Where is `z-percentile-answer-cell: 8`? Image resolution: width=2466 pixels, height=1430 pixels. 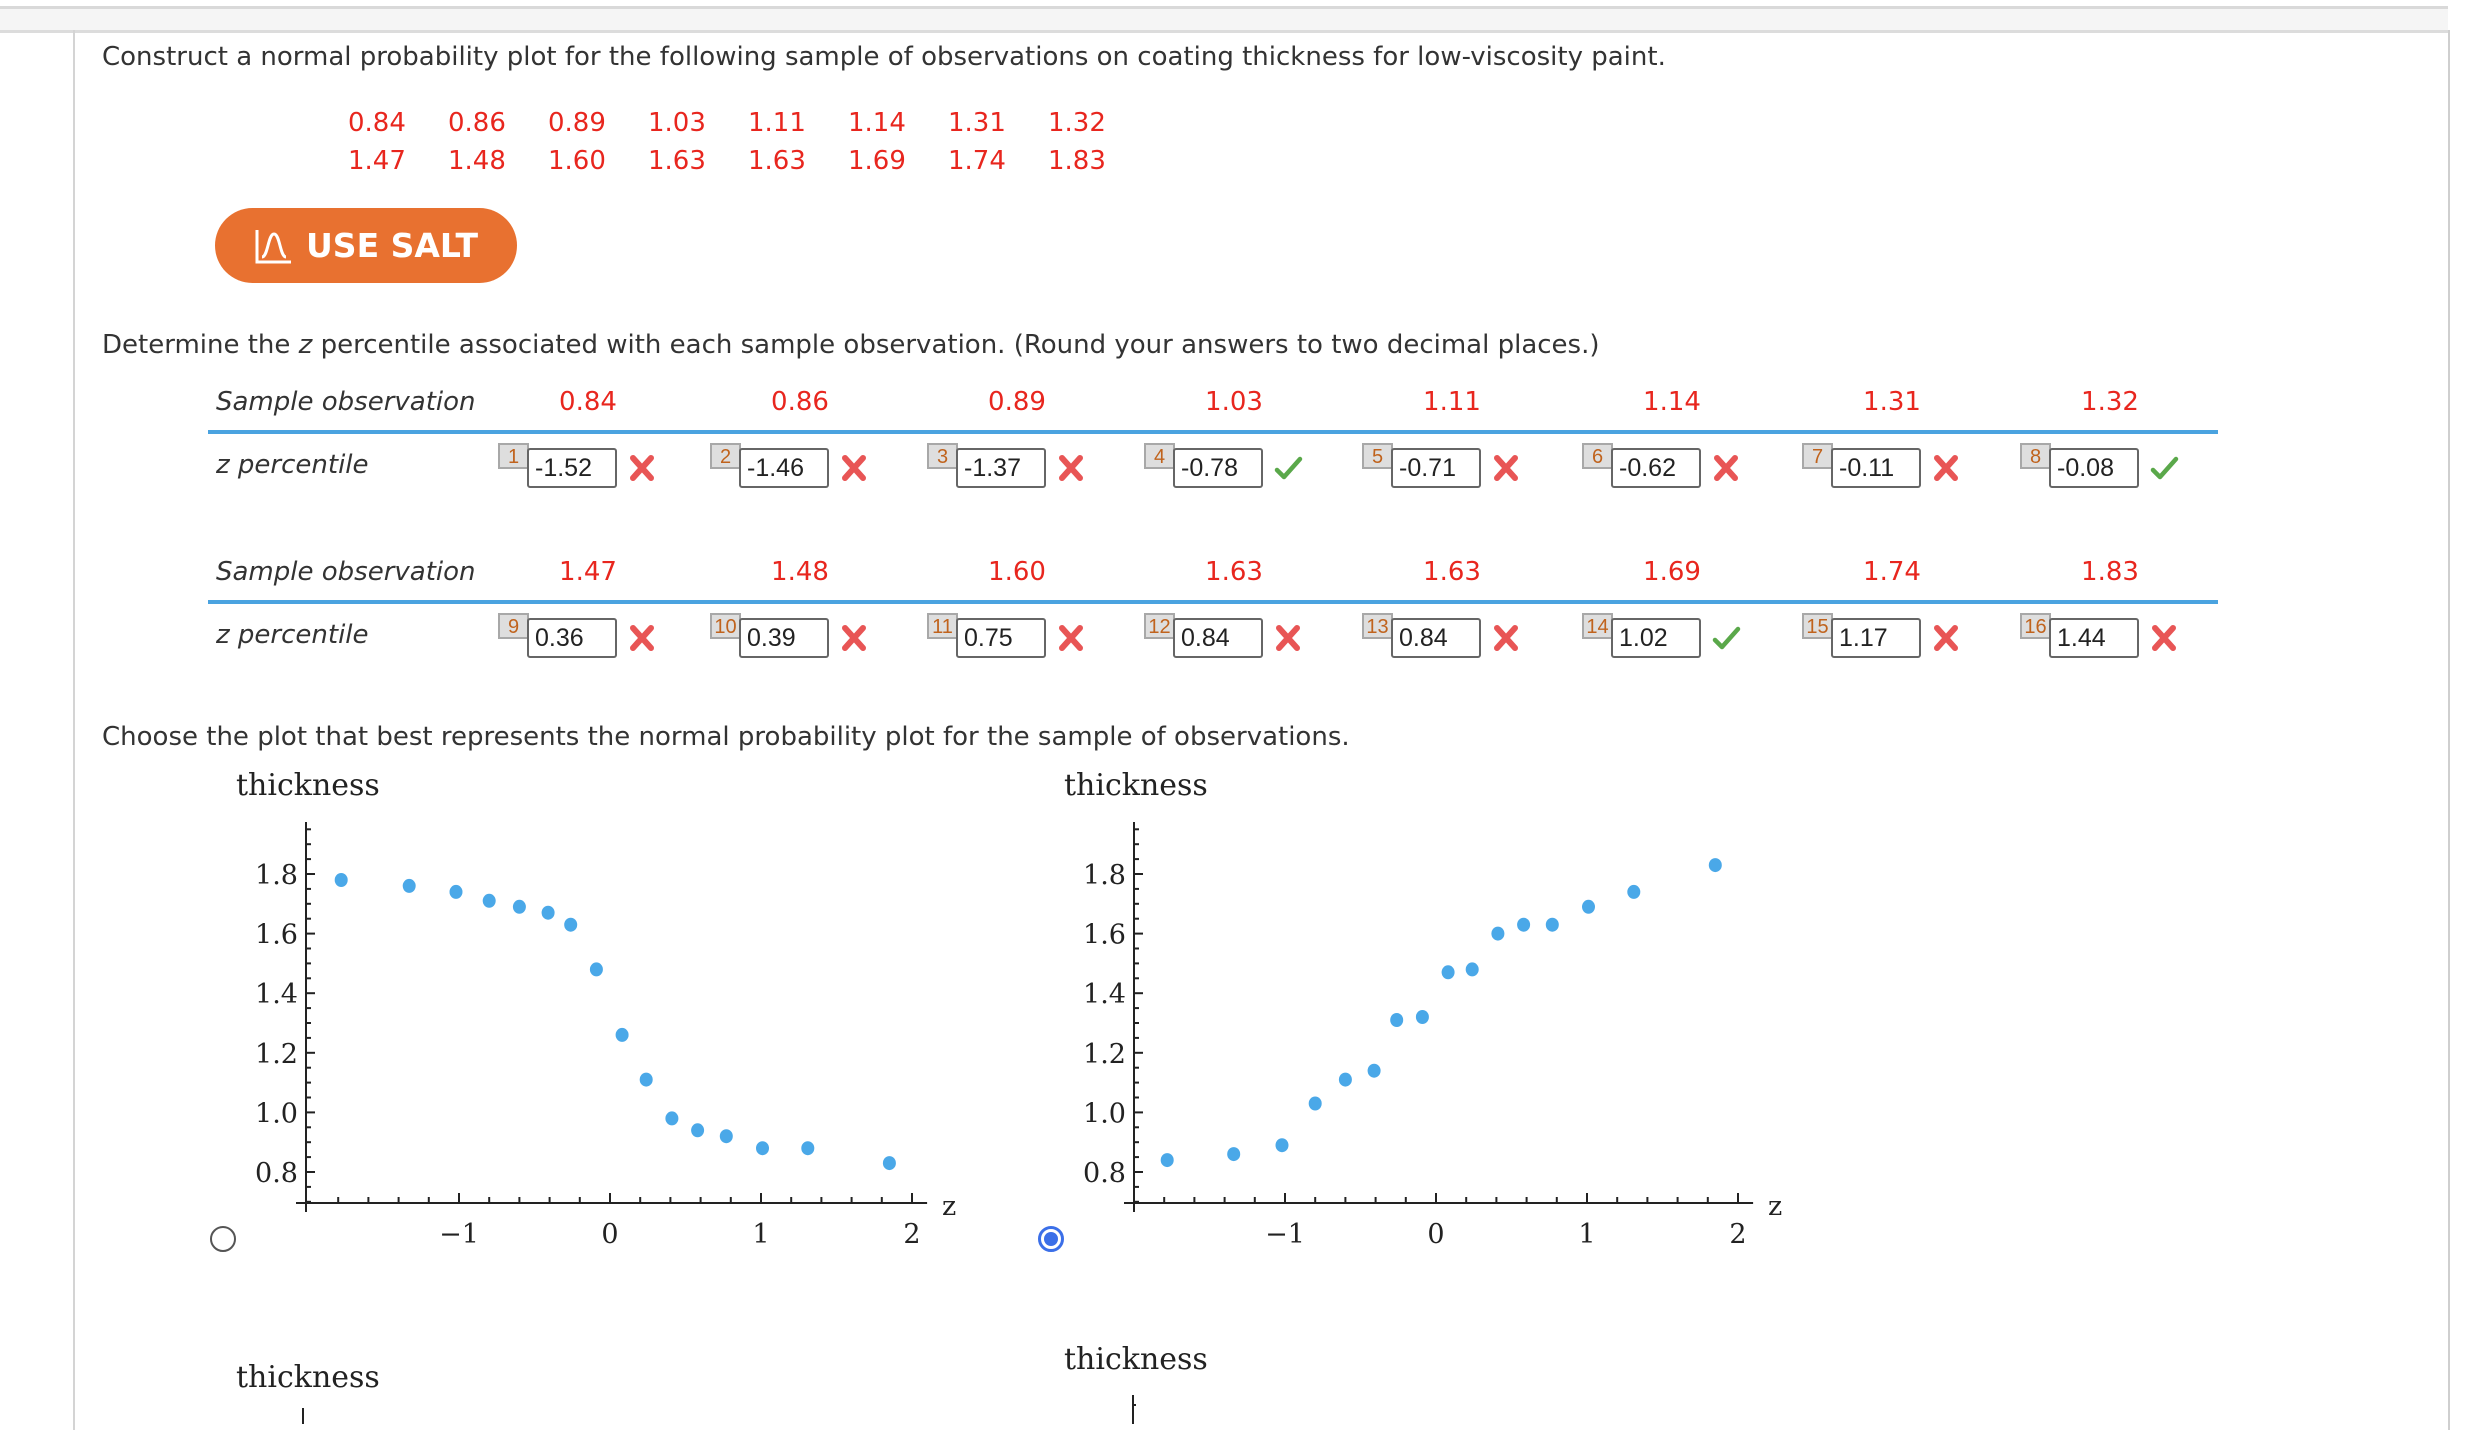 z-percentile-answer-cell: 8 is located at coordinates (2099, 465).